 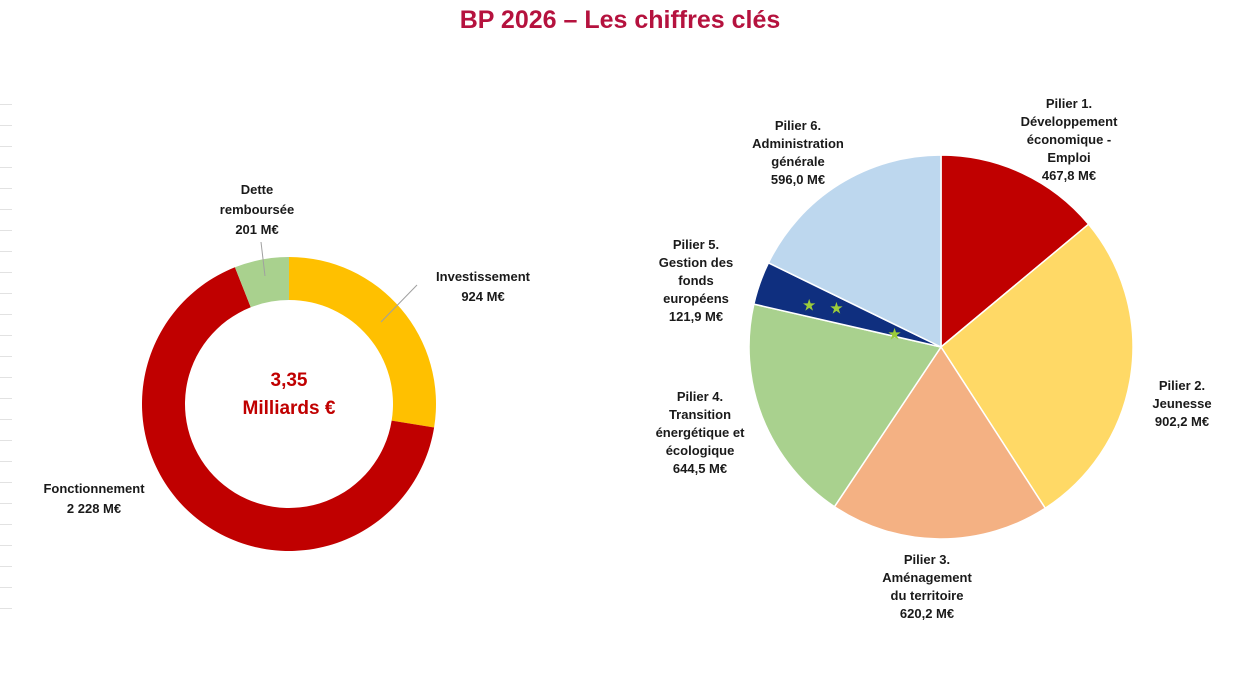 I want to click on pie-slice-label: Pilier 6. Administration générale 596,0 M€, so click(x=798, y=152).